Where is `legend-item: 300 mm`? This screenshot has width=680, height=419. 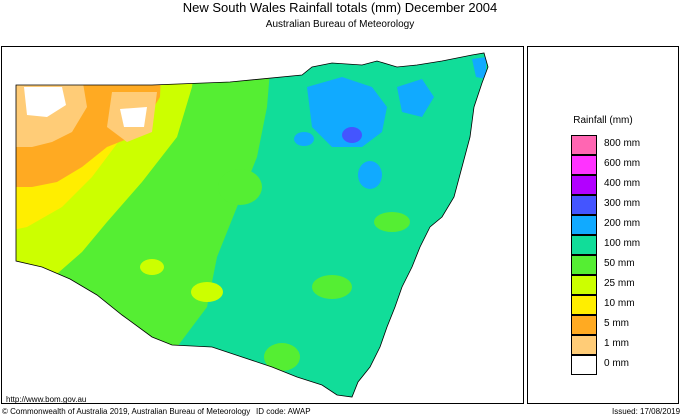
legend-item: 300 mm is located at coordinates (625, 205).